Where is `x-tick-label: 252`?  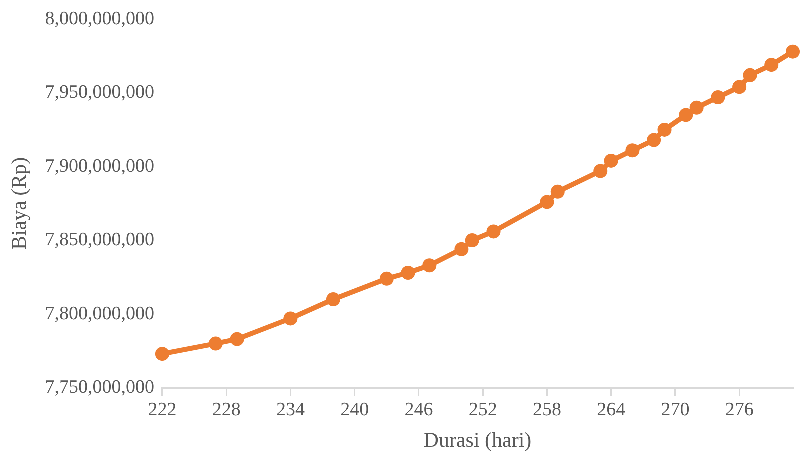
x-tick-label: 252 is located at coordinates (483, 409).